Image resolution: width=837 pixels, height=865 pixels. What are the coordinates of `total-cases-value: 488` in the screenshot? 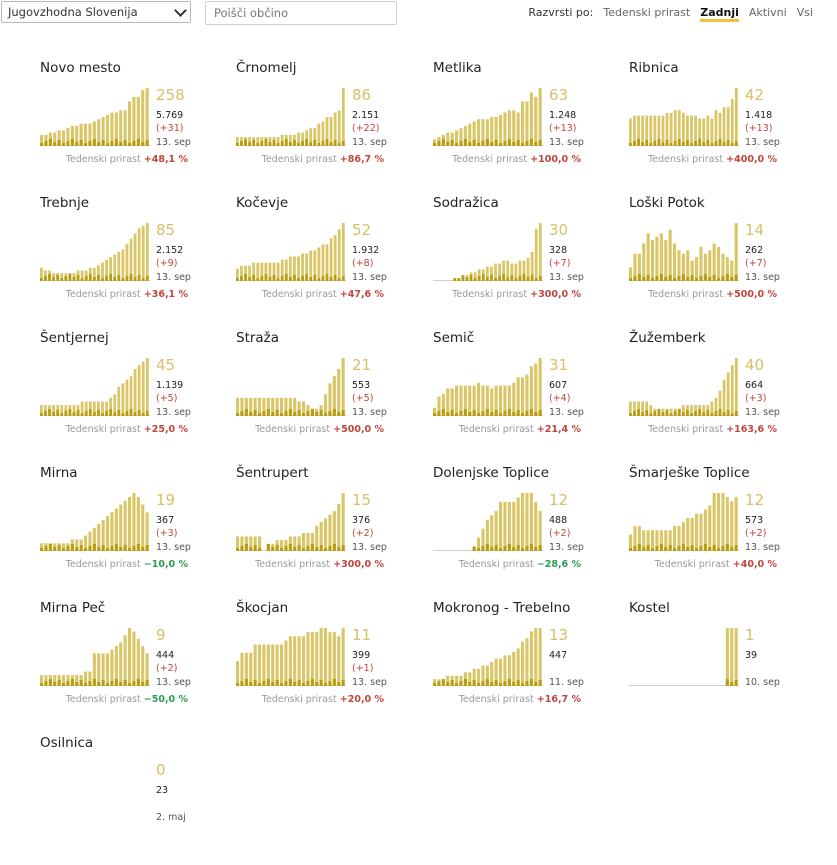 It's located at (558, 520).